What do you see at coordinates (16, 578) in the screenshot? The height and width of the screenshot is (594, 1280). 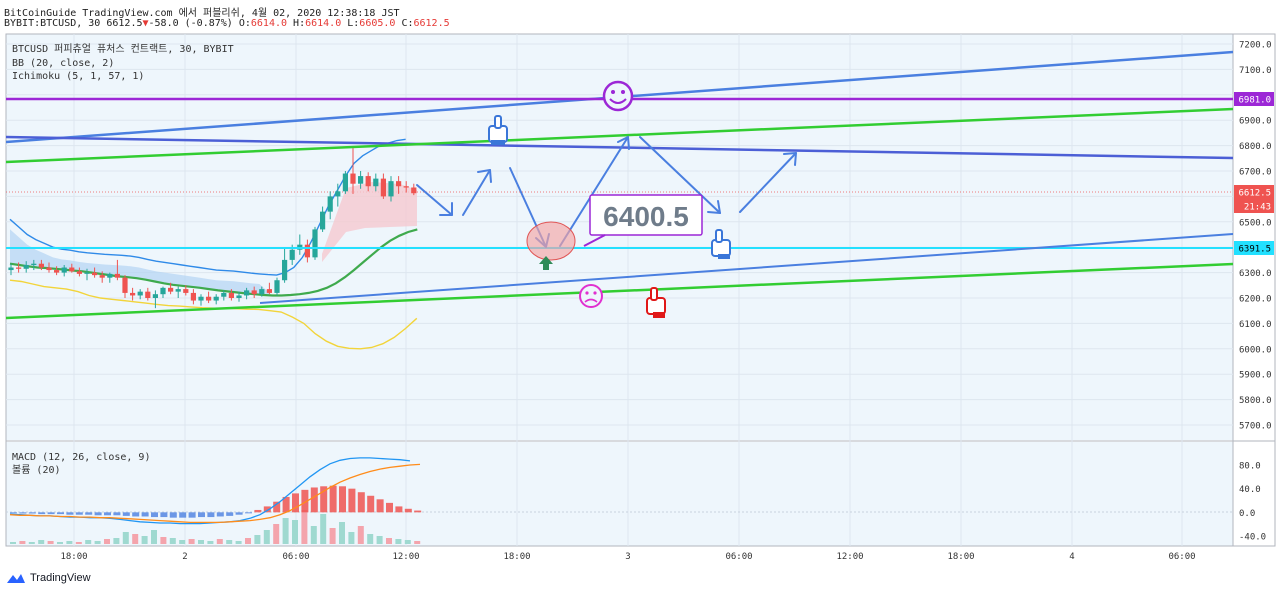 I see `tradingview-logo-icon` at bounding box center [16, 578].